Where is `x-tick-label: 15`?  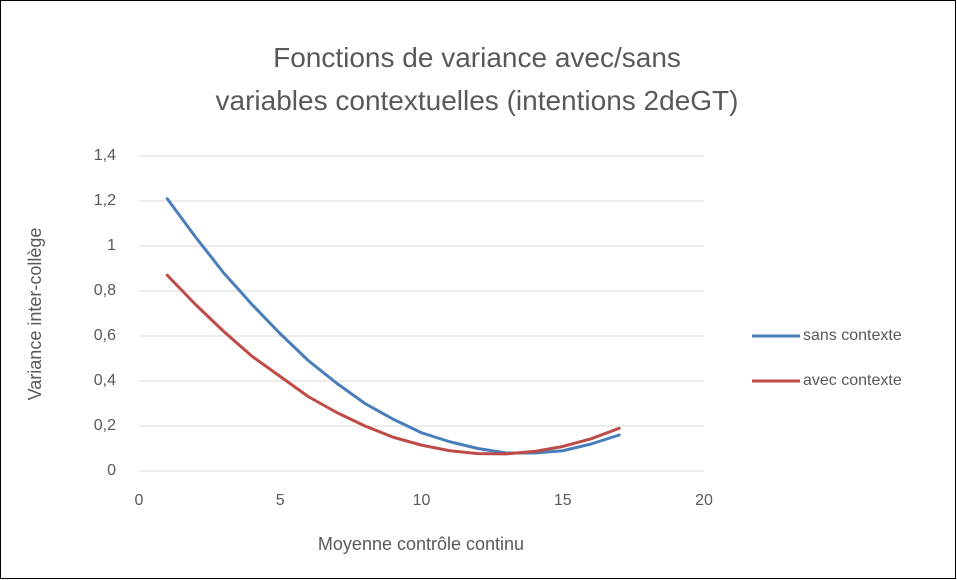
x-tick-label: 15 is located at coordinates (563, 500).